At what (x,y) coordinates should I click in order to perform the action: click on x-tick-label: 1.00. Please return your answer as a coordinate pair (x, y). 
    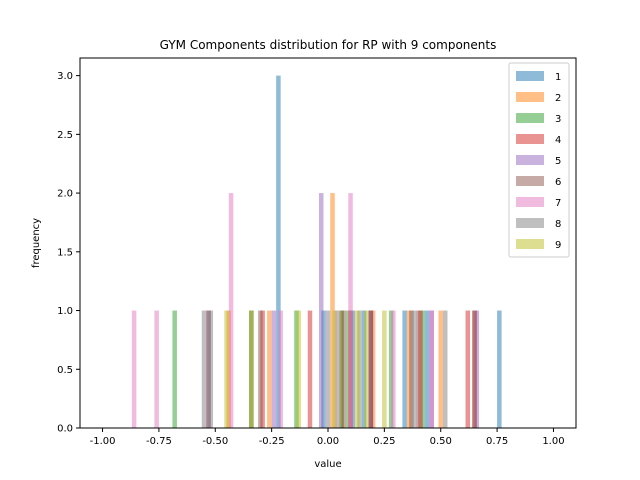
    Looking at the image, I should click on (553, 441).